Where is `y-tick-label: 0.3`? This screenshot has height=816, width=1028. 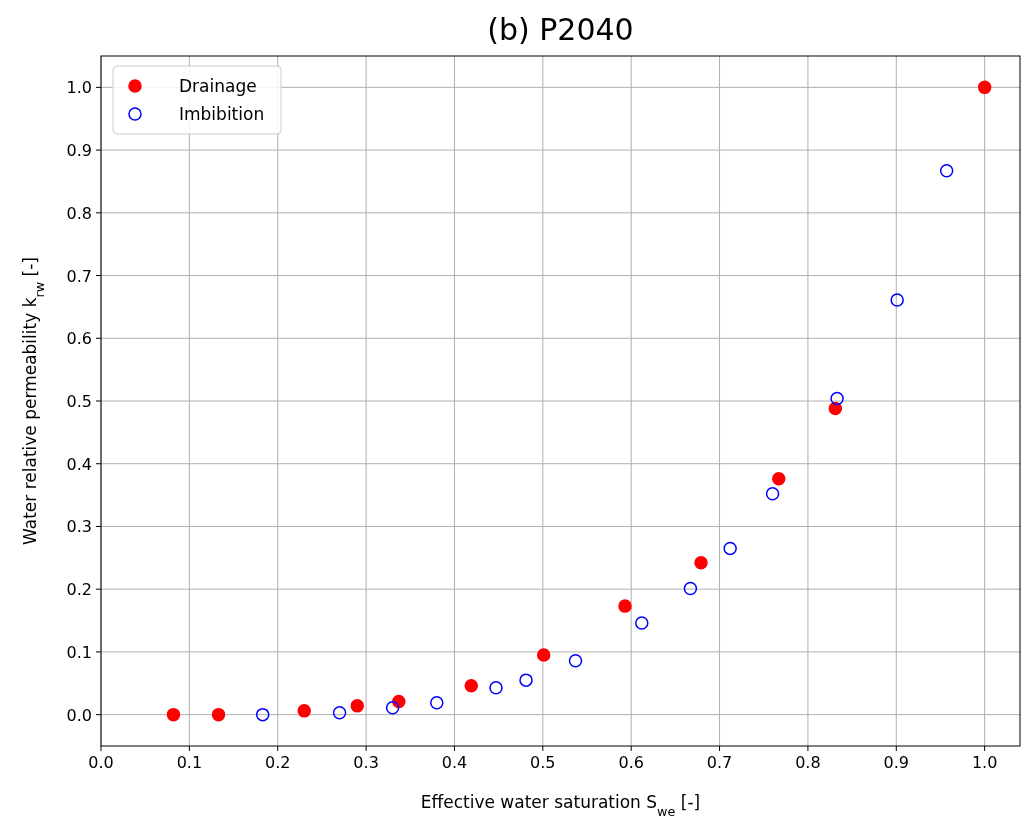 y-tick-label: 0.3 is located at coordinates (79, 527).